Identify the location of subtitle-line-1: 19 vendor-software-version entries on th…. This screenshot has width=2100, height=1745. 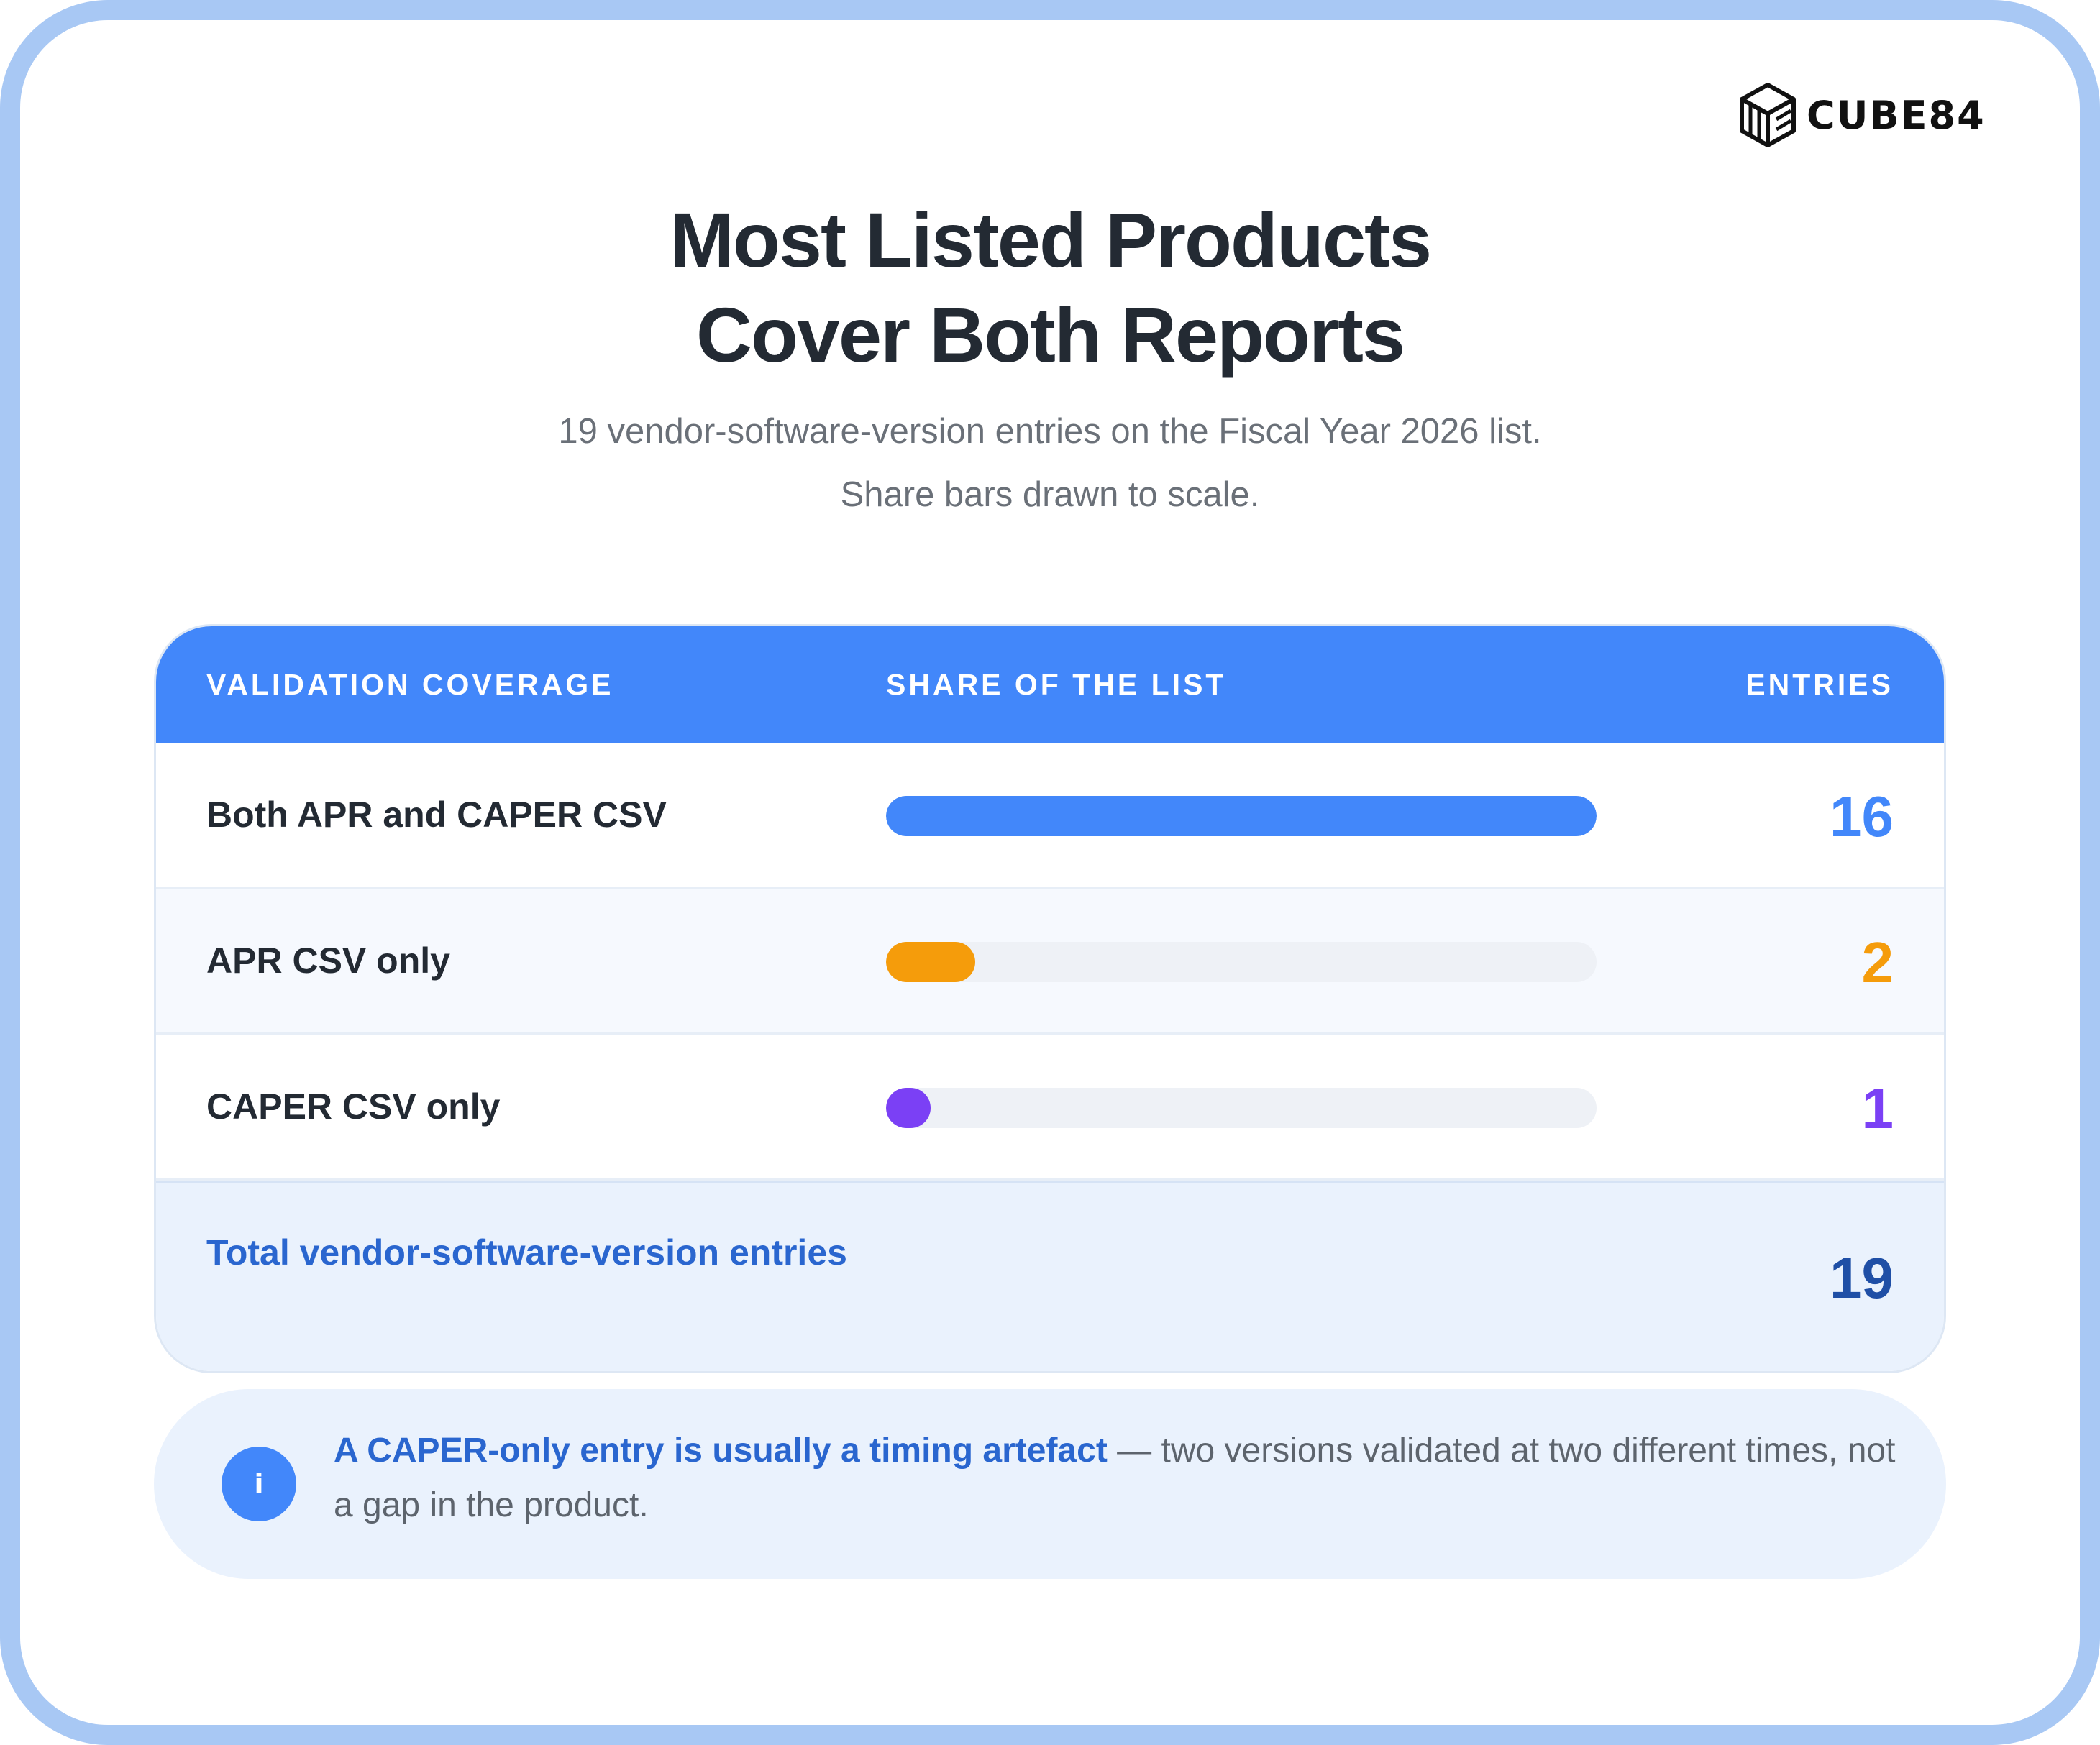
(1050, 431).